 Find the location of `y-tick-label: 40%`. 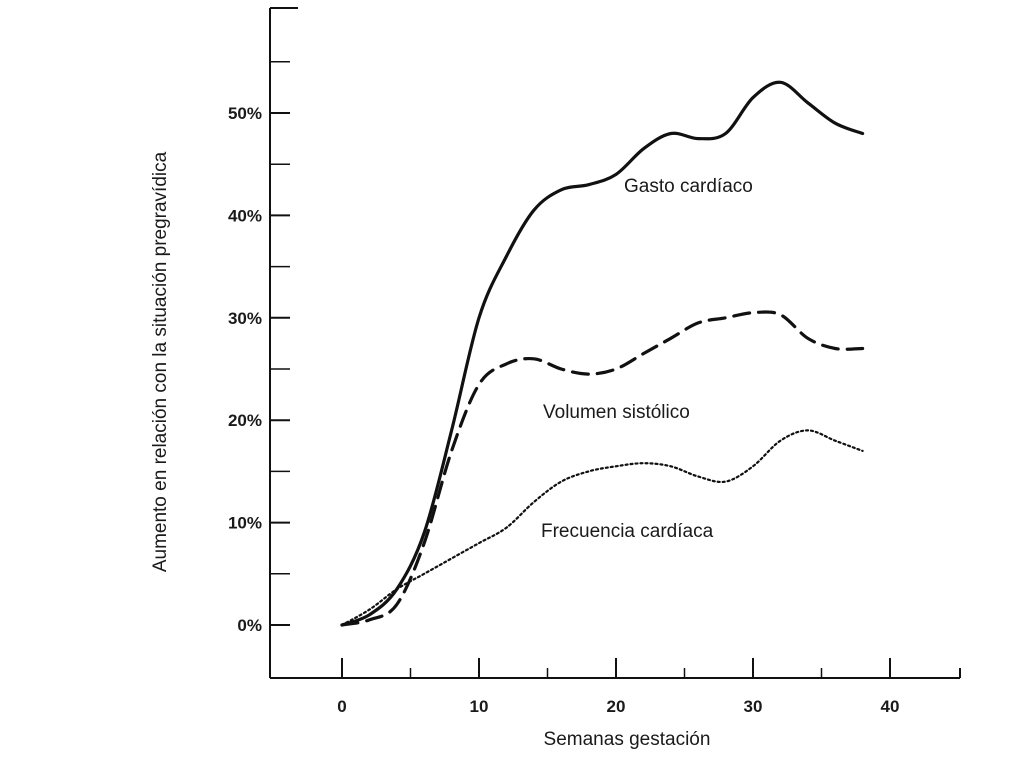

y-tick-label: 40% is located at coordinates (245, 215).